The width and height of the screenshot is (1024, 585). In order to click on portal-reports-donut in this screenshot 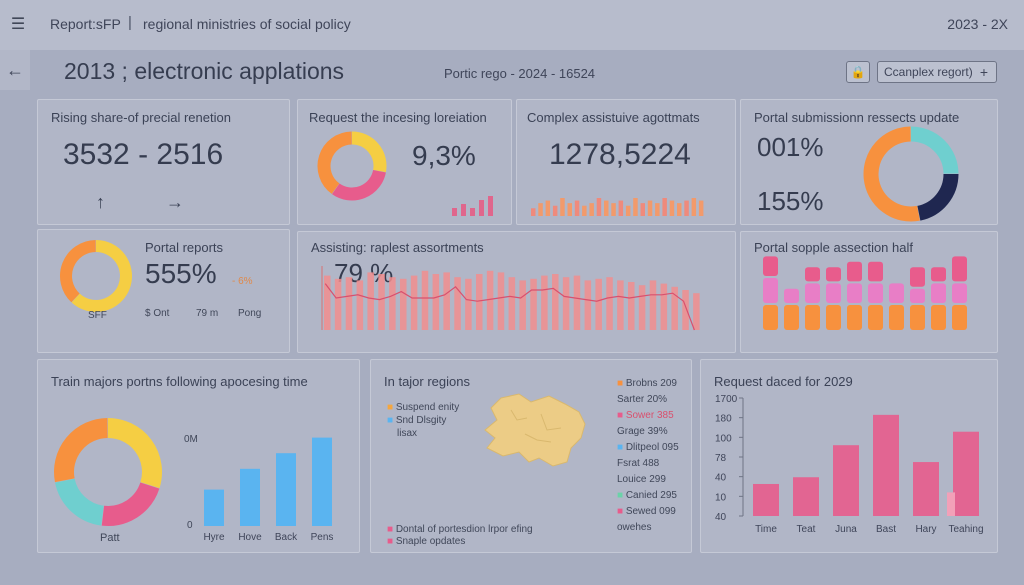, I will do `click(96, 276)`.